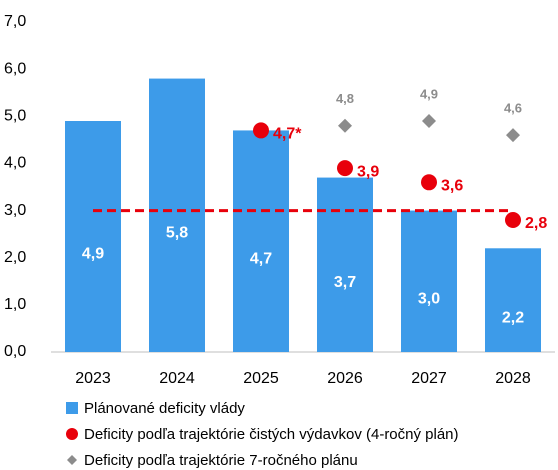 Image resolution: width=558 pixels, height=470 pixels. What do you see at coordinates (93, 378) in the screenshot?
I see `x-tick-label: 2023` at bounding box center [93, 378].